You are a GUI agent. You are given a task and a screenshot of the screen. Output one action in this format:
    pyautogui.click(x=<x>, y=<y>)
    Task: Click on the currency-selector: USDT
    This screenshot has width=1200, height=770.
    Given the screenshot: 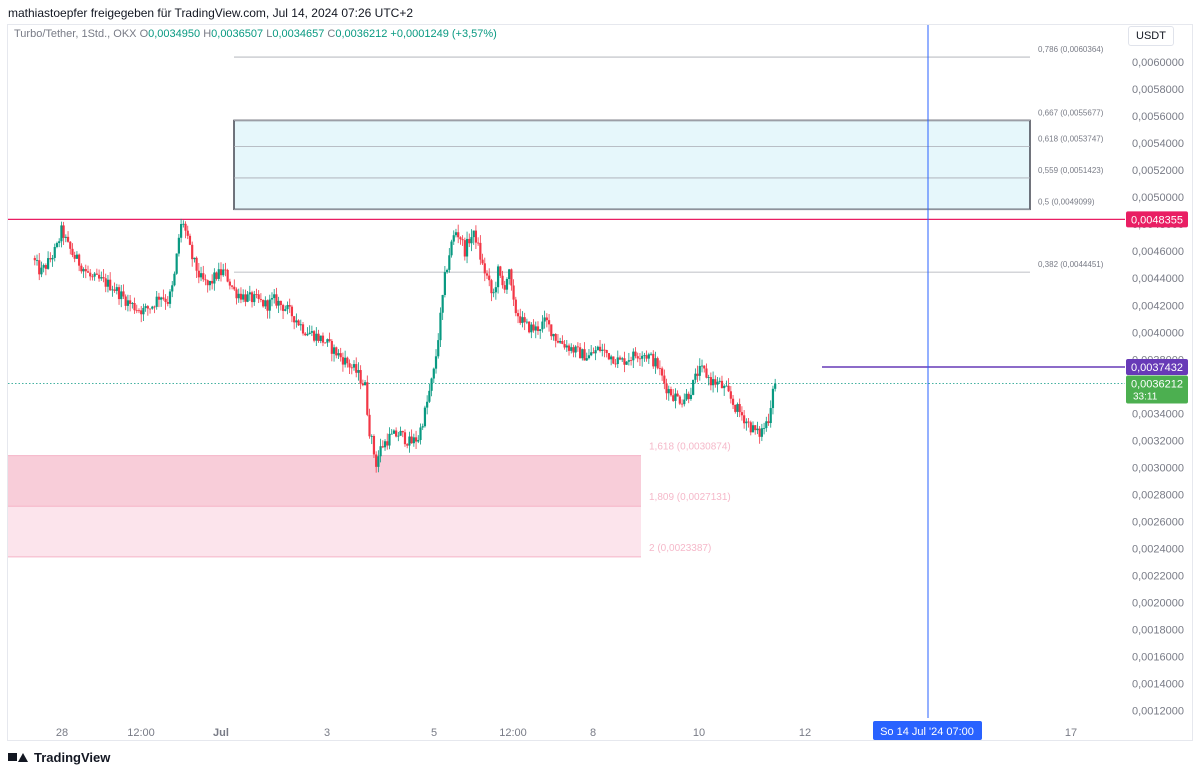 What is the action you would take?
    pyautogui.click(x=1151, y=36)
    